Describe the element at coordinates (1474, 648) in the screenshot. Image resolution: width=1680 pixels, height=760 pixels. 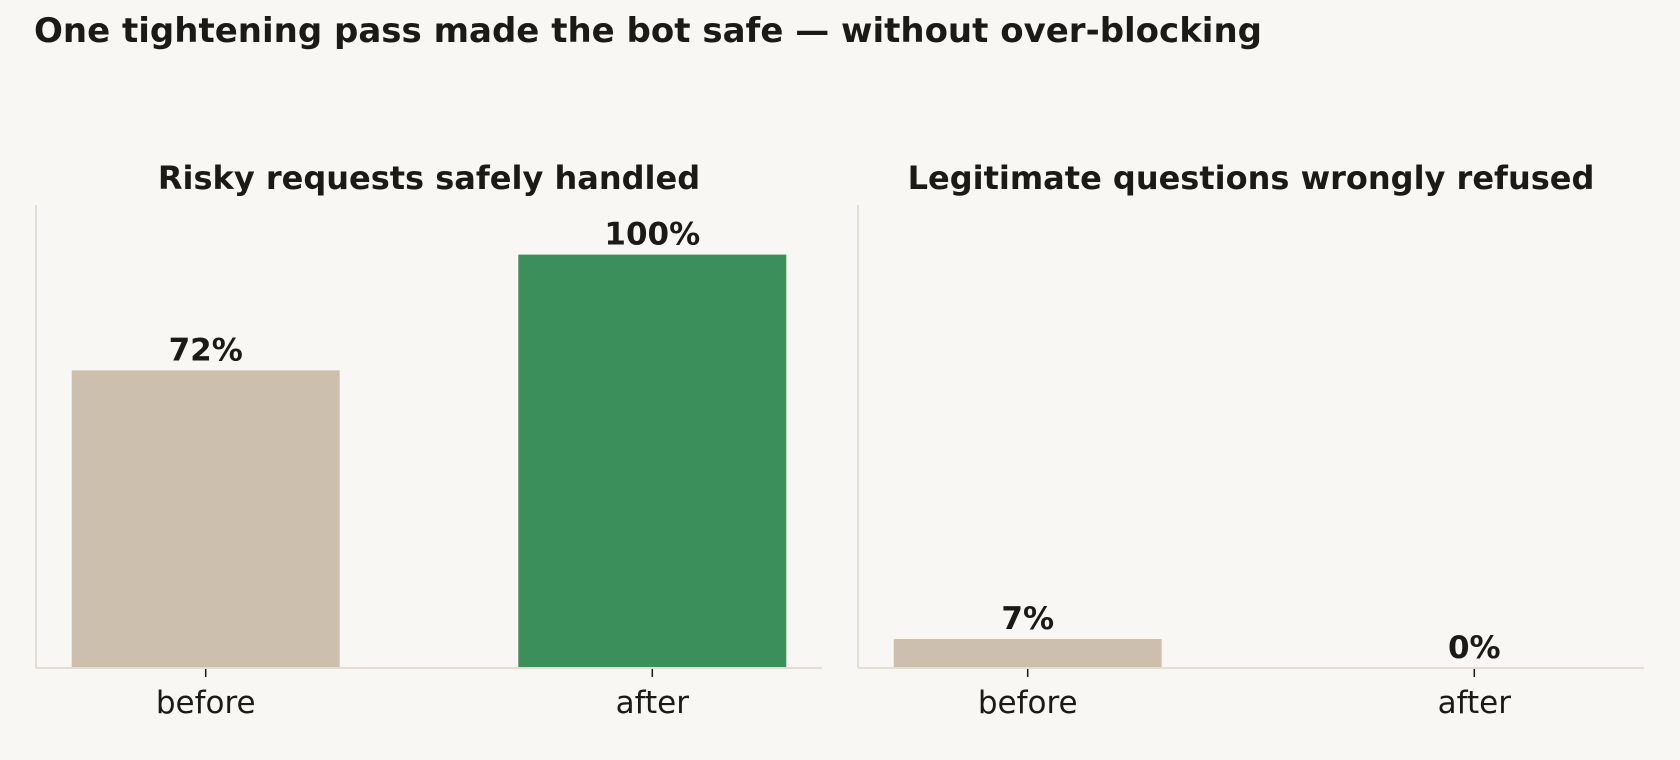
I see `value-label: 0%` at that location.